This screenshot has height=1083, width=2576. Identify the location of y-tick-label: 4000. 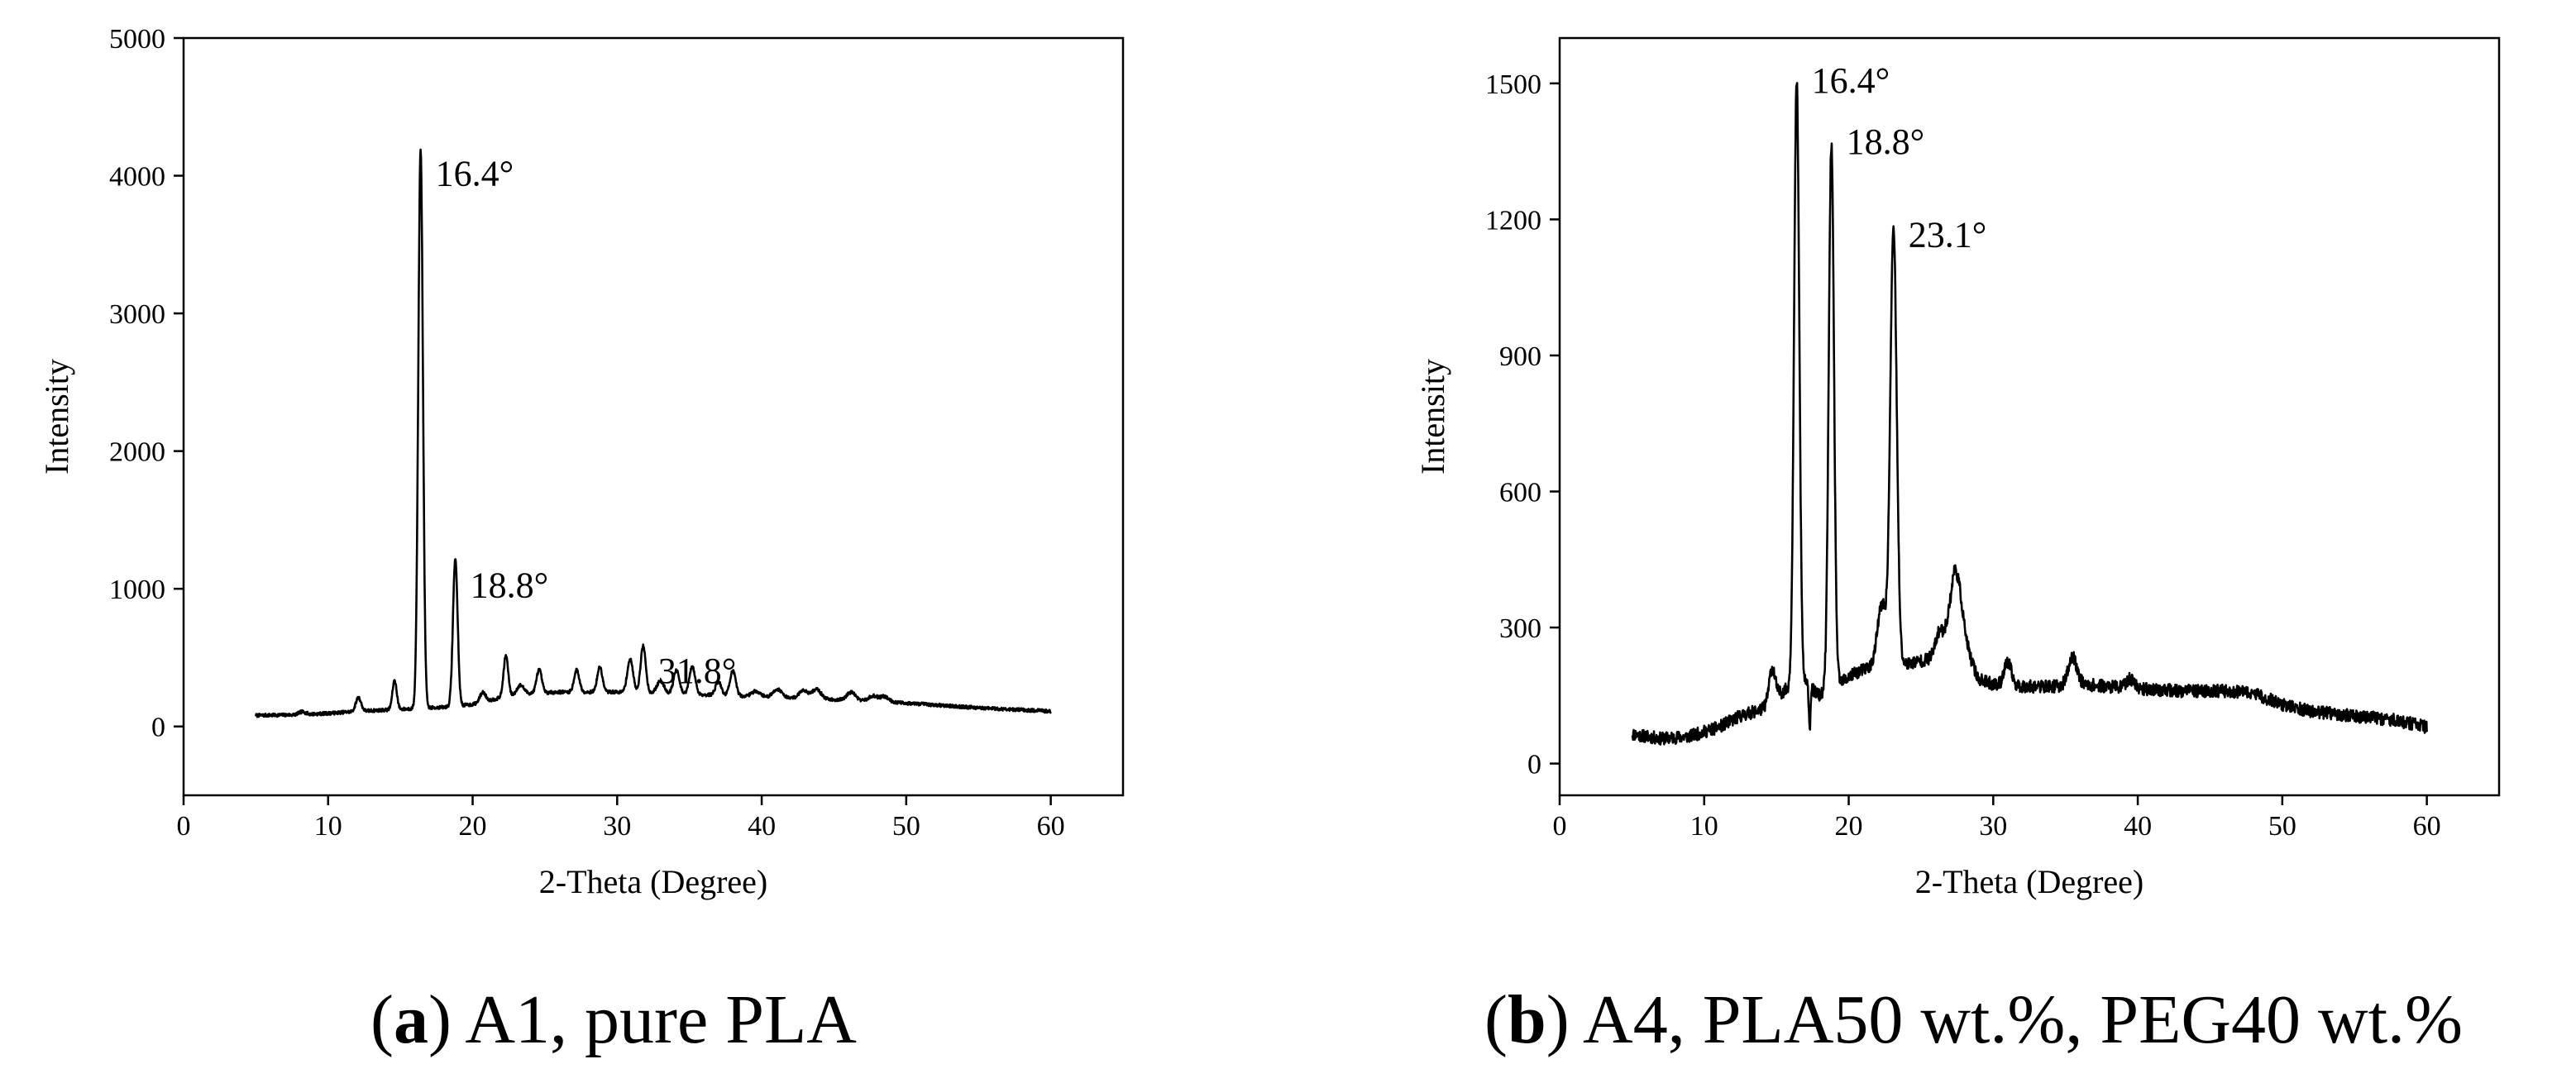
(137, 177).